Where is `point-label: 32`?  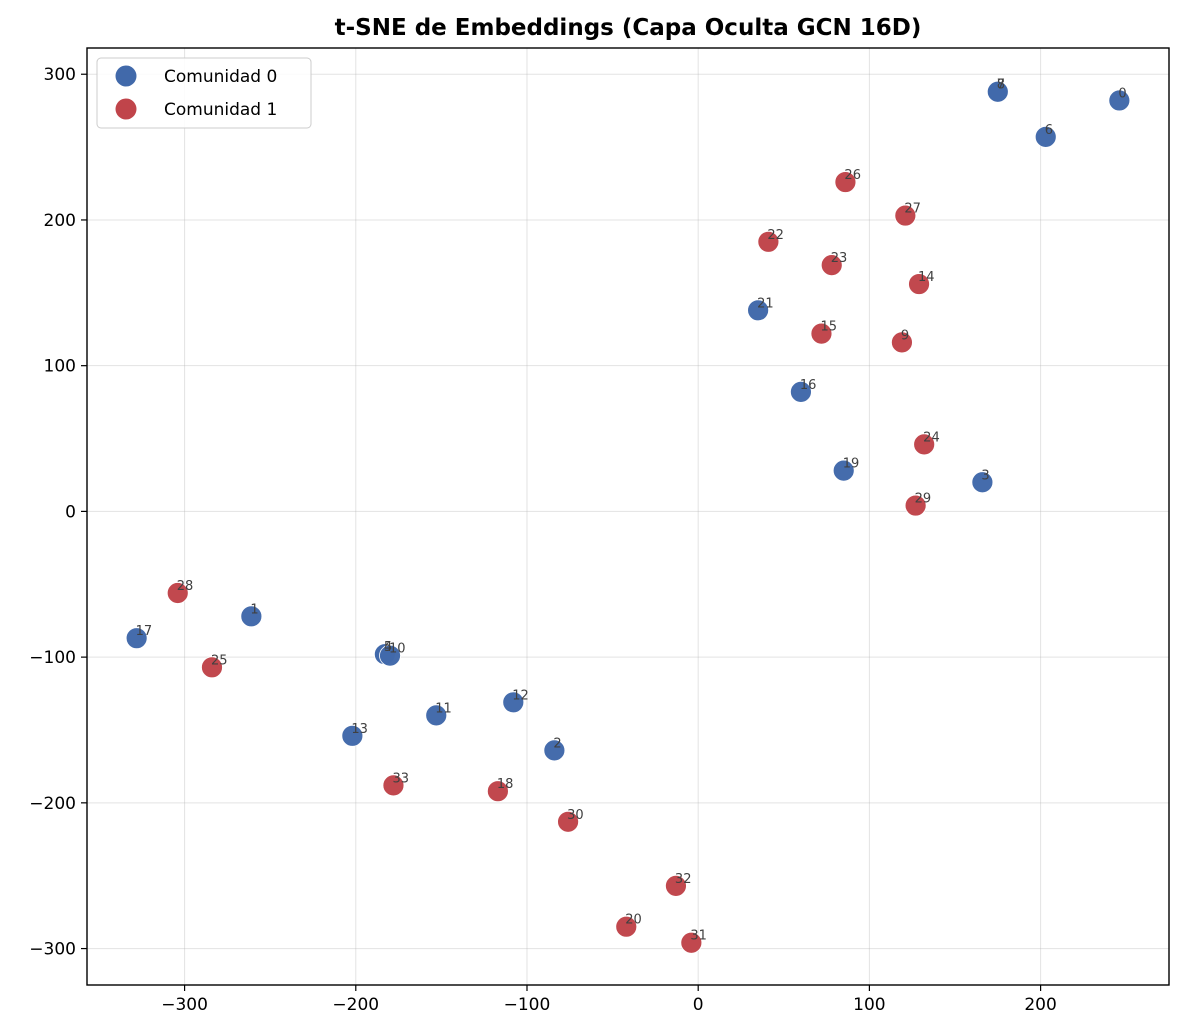 point-label: 32 is located at coordinates (683, 879).